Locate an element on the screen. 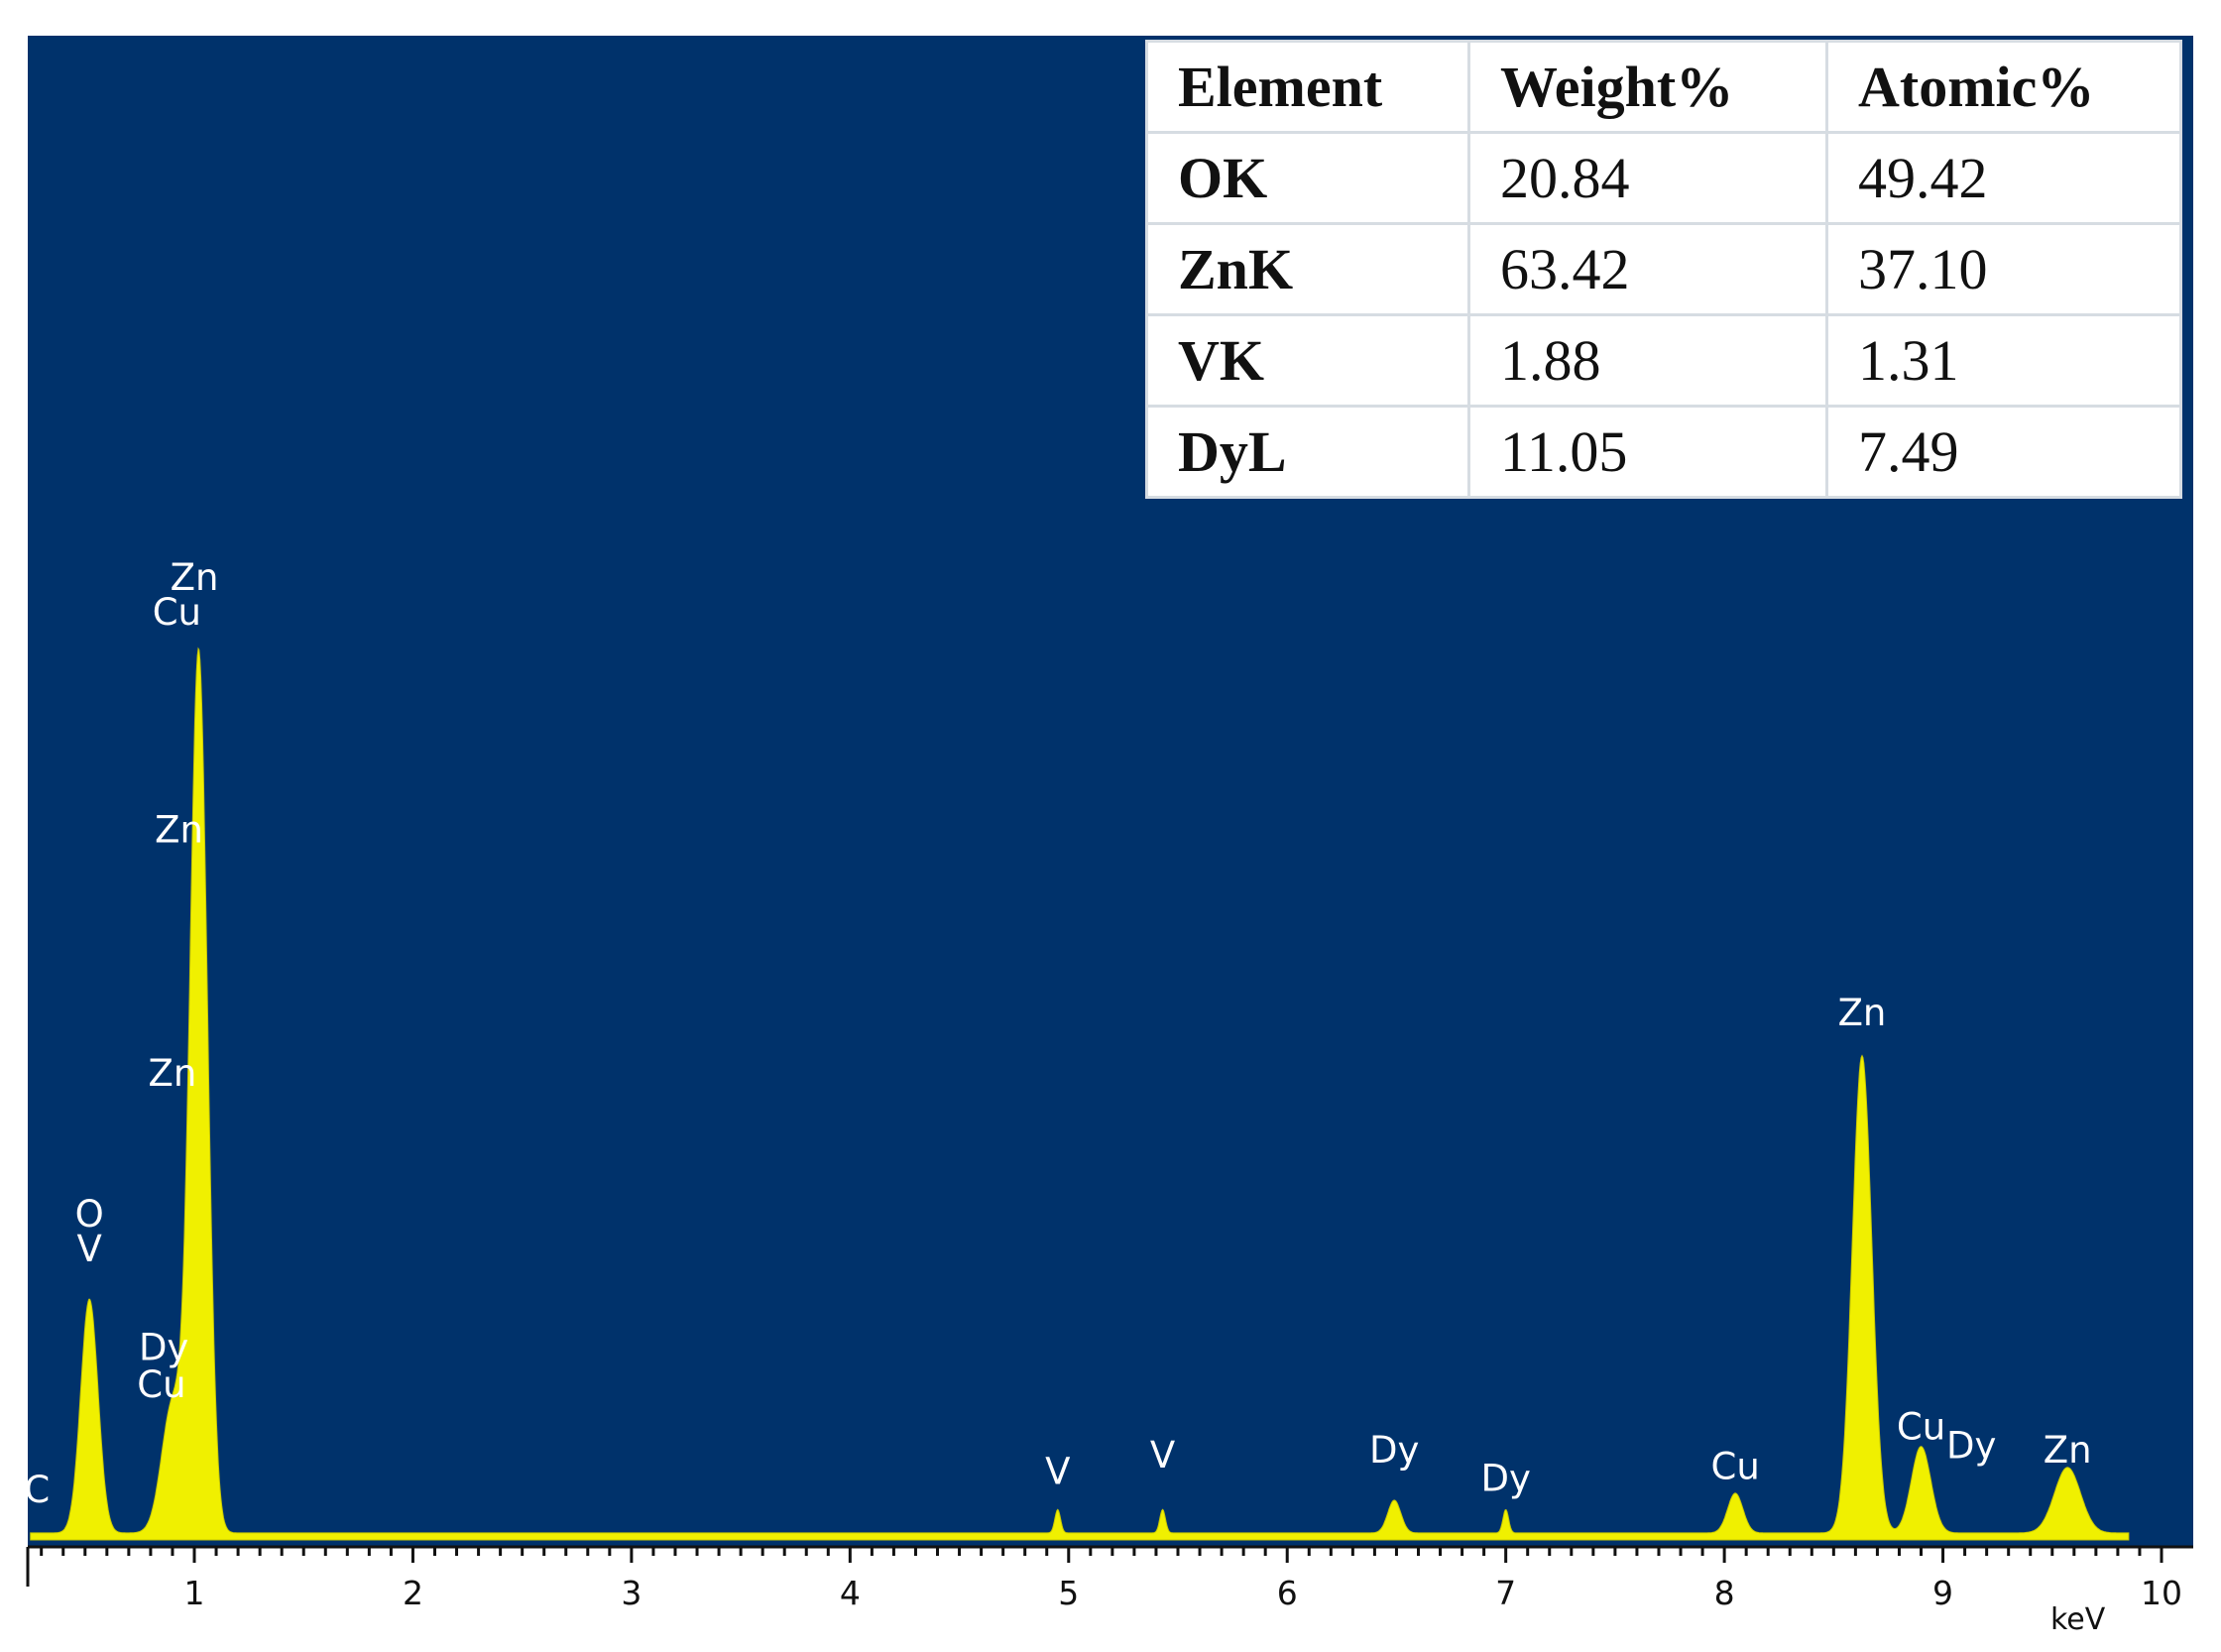 The height and width of the screenshot is (1652, 2221). atomic-percent-cell: 7.49 is located at coordinates (2003, 452).